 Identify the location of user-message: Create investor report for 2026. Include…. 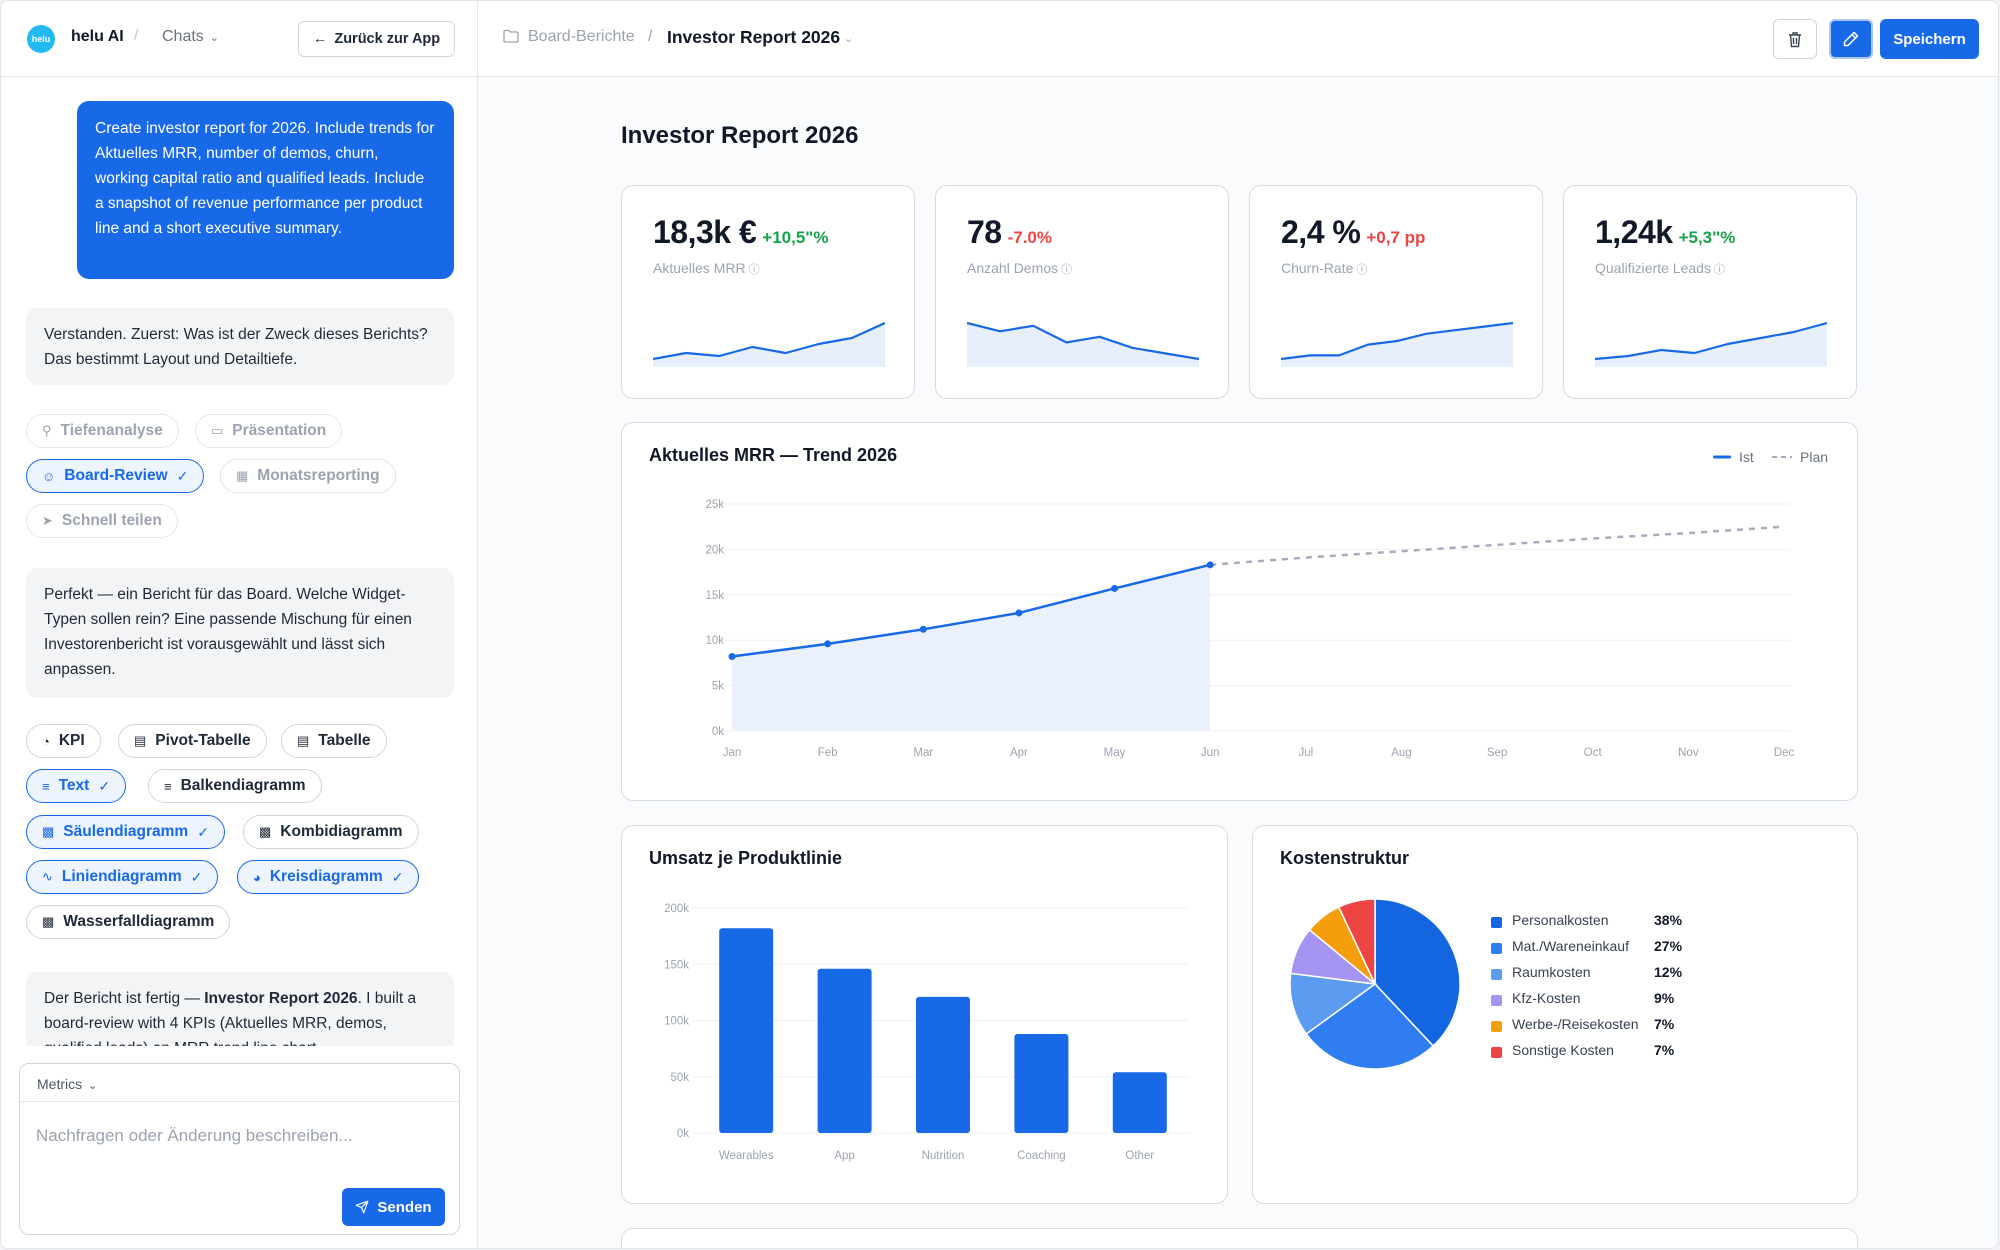
(265, 190).